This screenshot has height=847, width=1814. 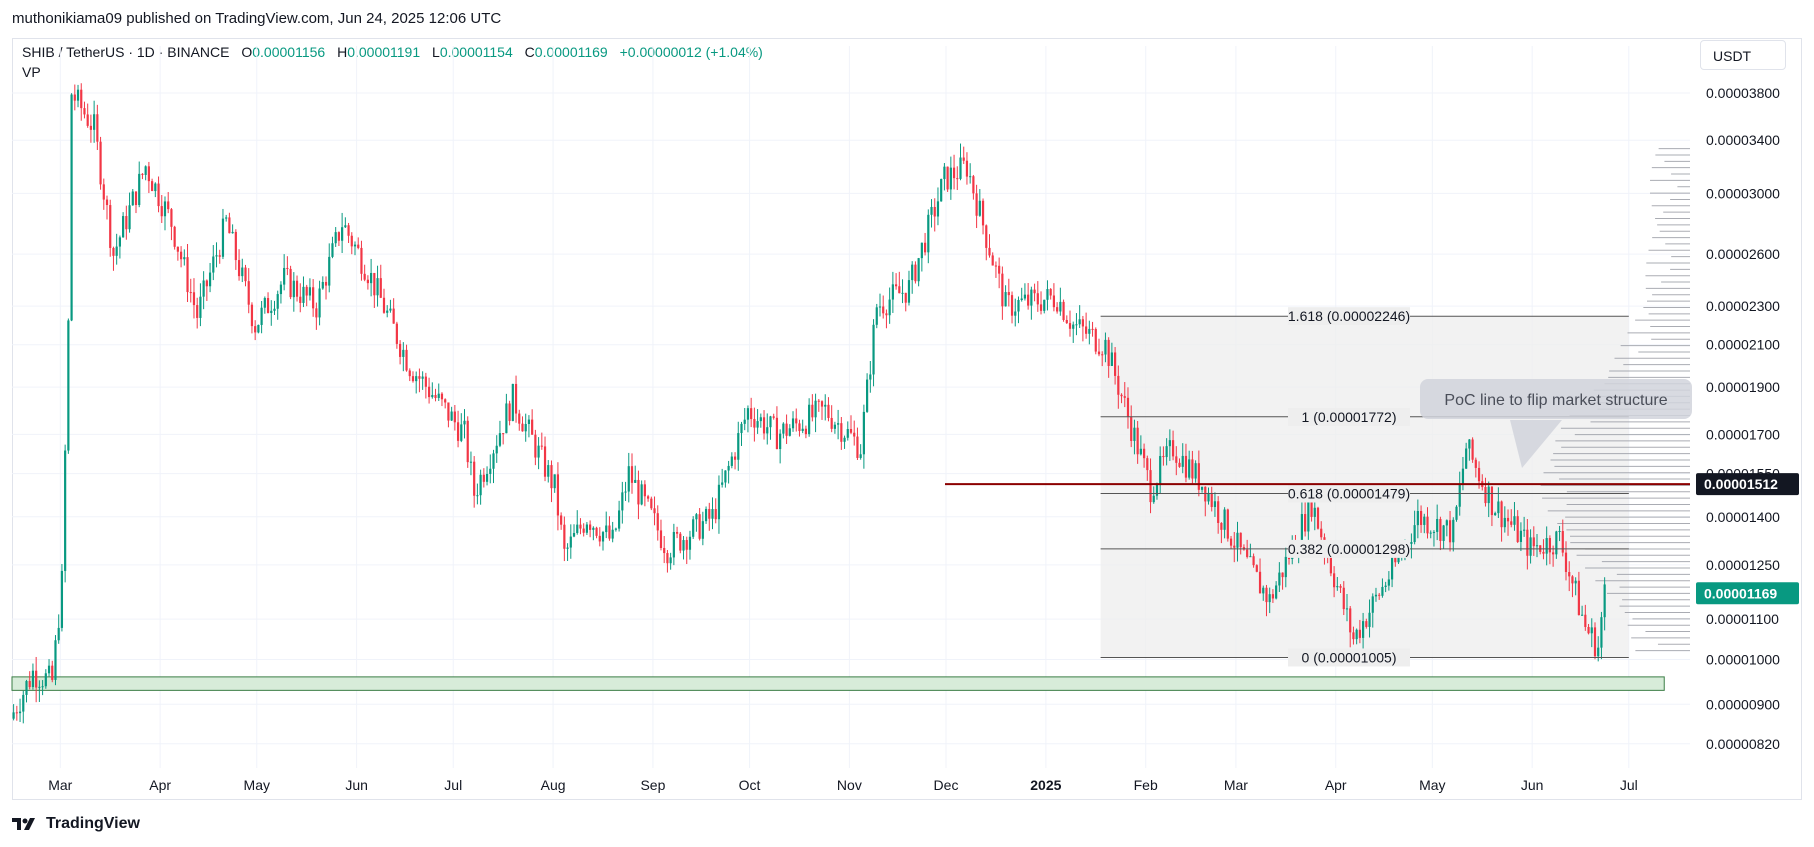 I want to click on indicator-label: VP, so click(x=31, y=72).